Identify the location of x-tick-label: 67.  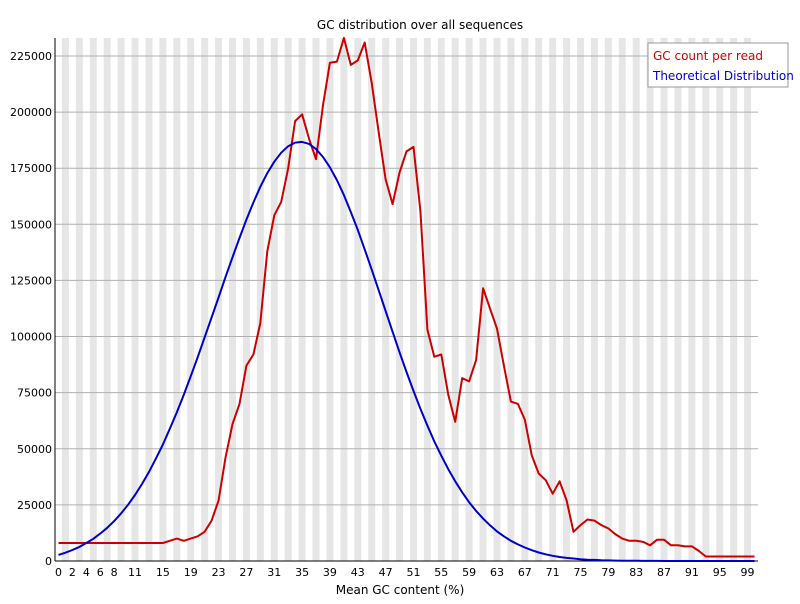
(525, 572).